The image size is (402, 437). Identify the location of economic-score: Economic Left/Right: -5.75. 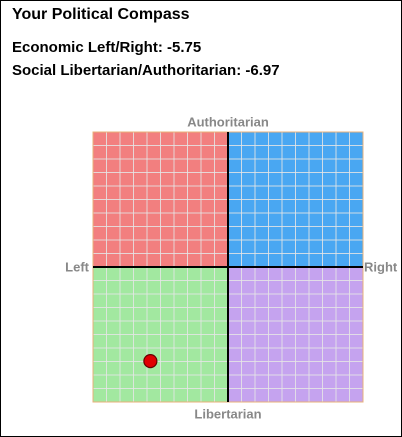
(106, 47).